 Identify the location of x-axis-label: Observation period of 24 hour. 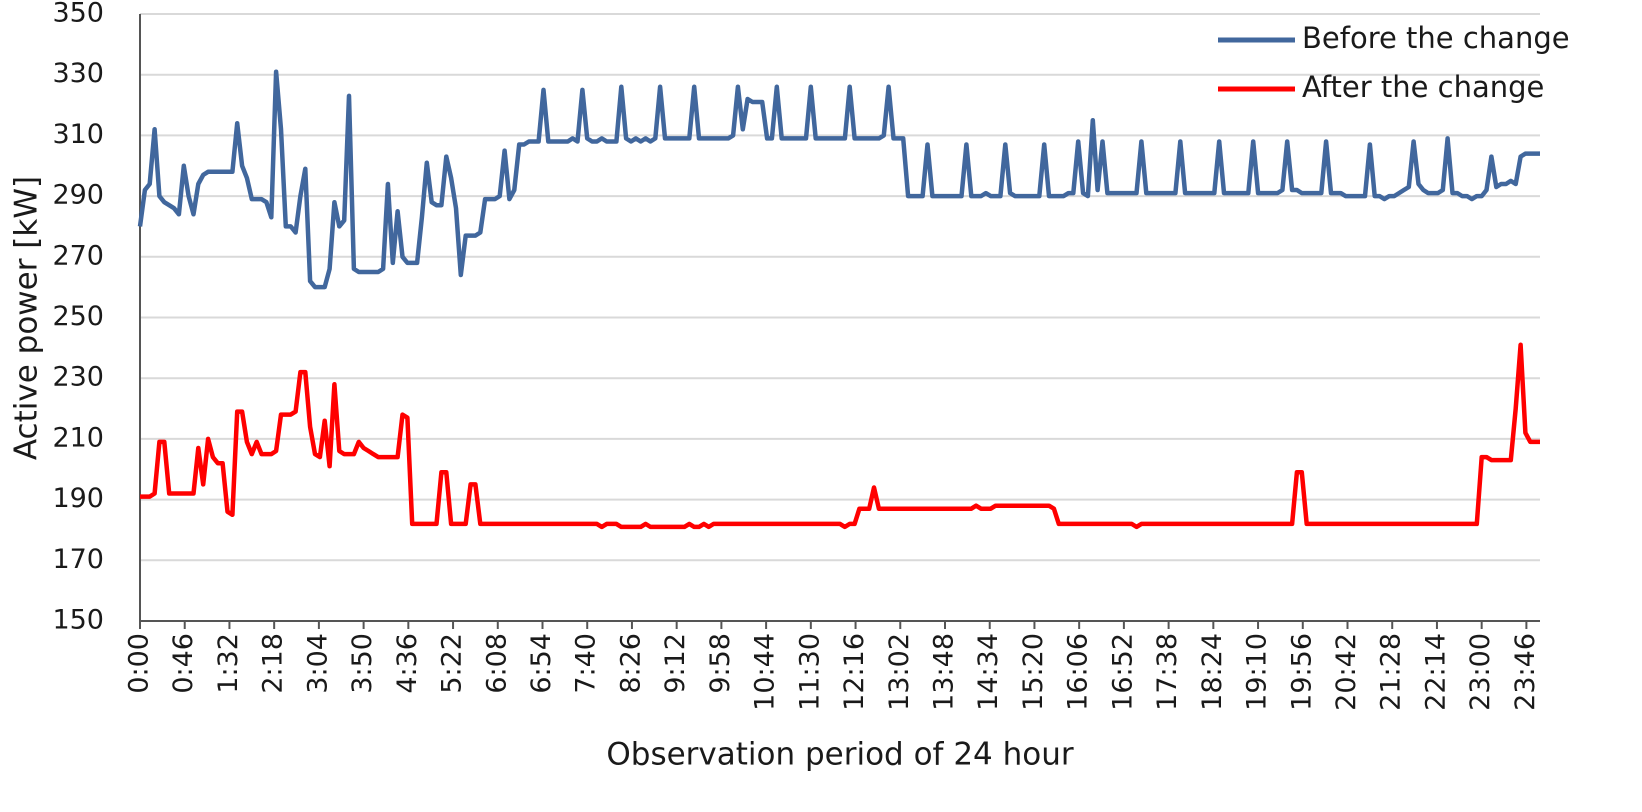
(840, 755).